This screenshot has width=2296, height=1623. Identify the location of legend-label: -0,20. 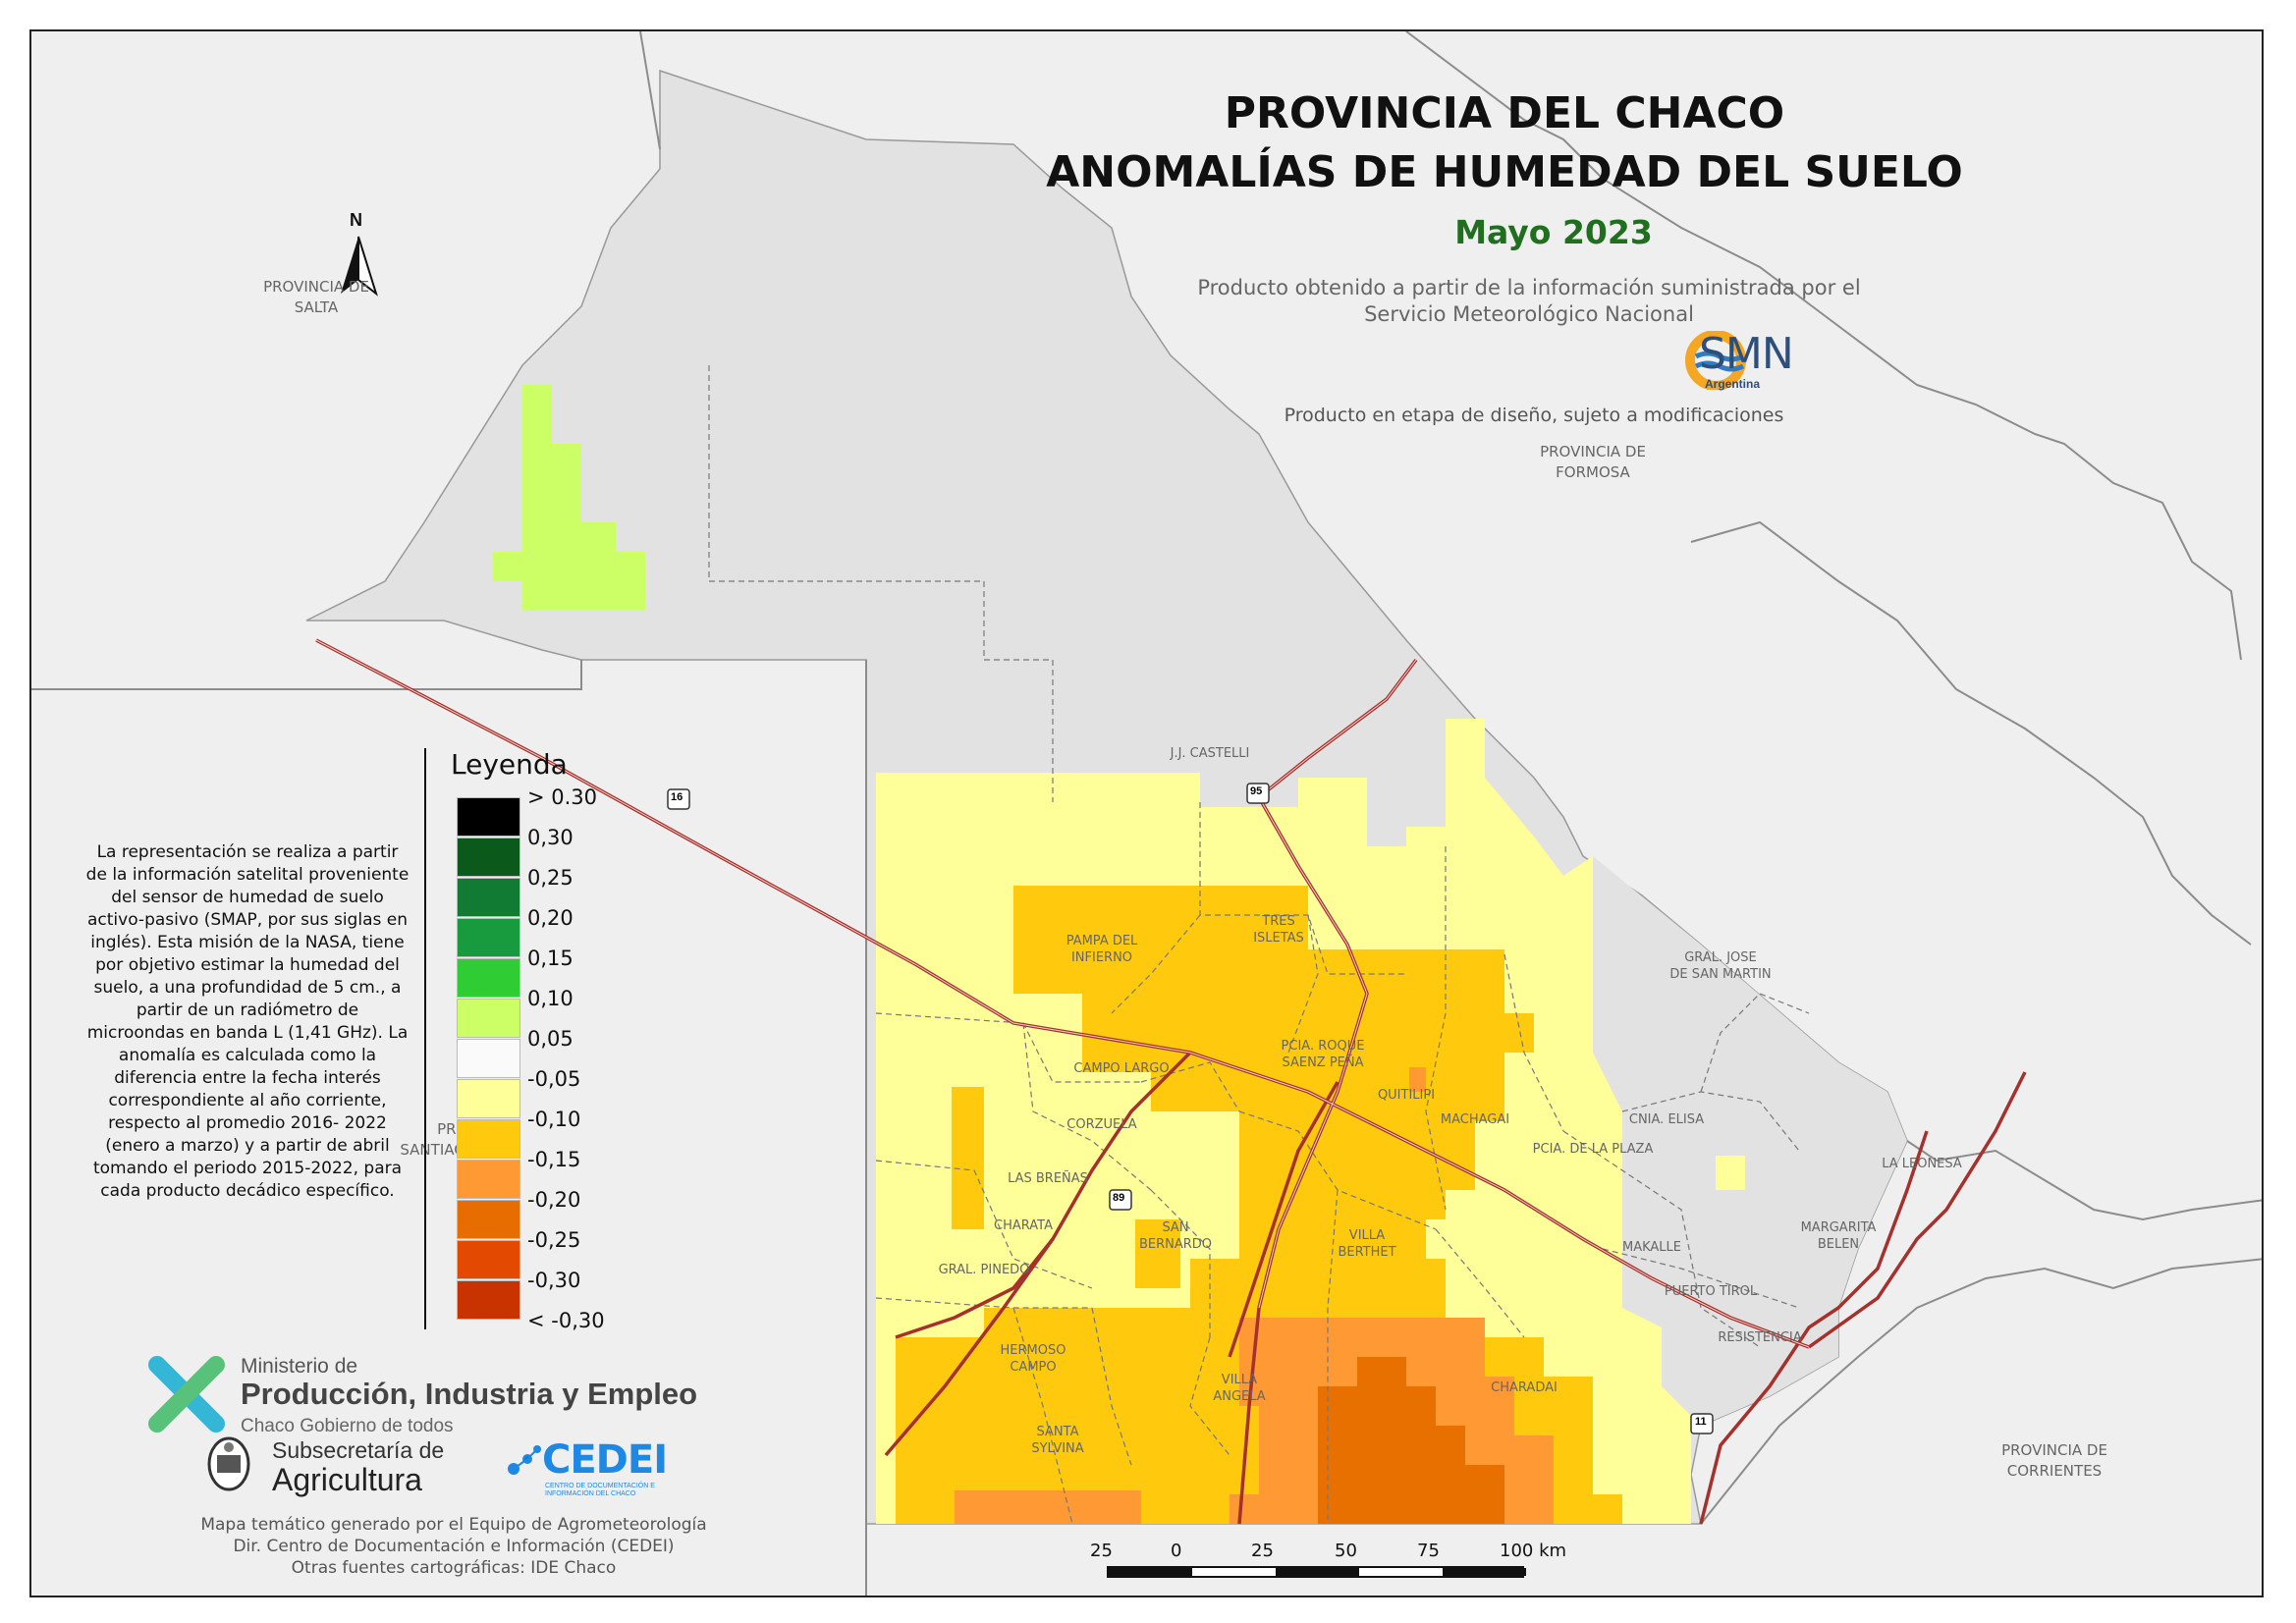
(554, 1200).